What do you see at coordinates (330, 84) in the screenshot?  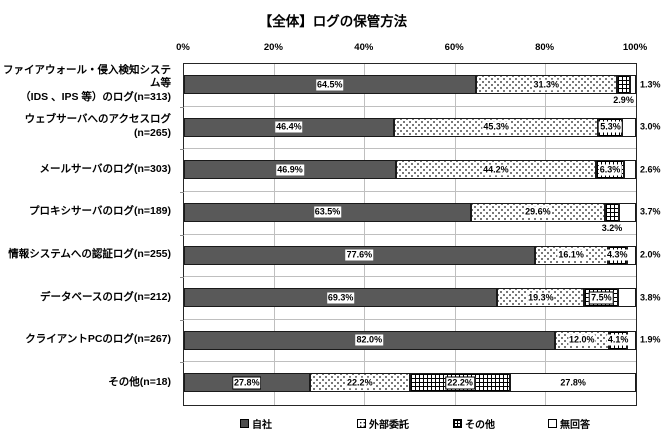 I see `data-label: 64.5%` at bounding box center [330, 84].